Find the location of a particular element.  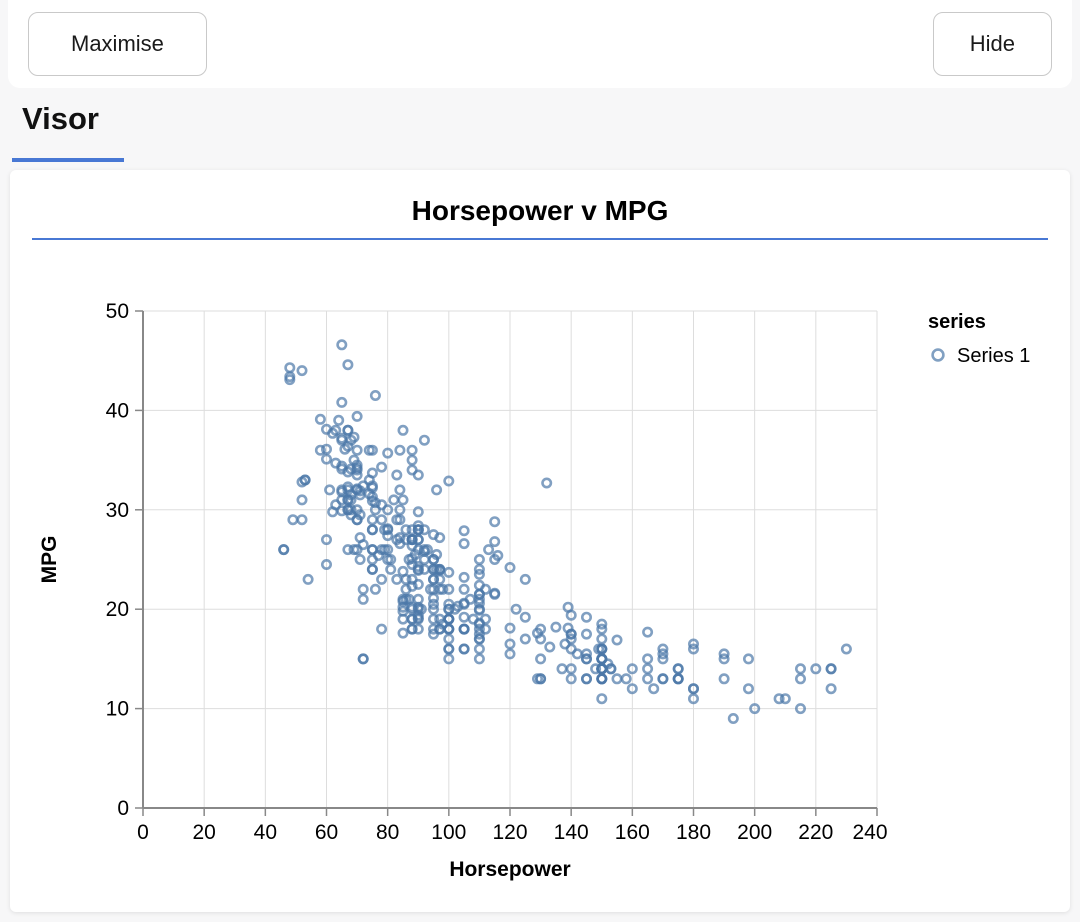

x-axis-tick-label: 120 is located at coordinates (509, 832).